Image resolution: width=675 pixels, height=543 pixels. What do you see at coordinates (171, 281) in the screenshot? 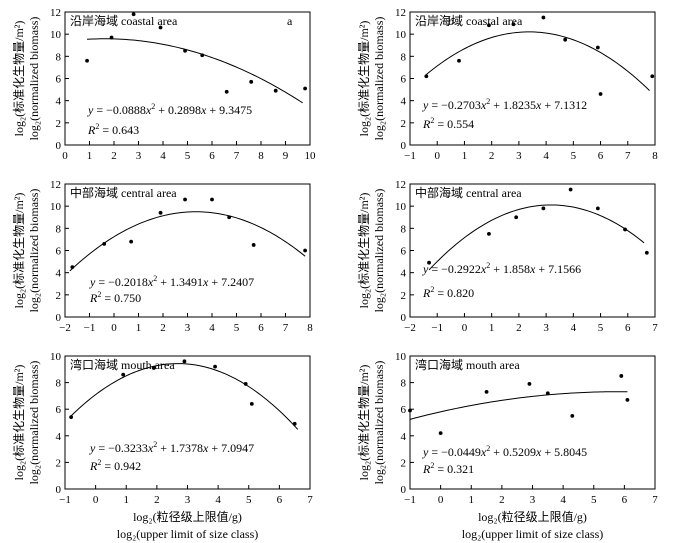
I see `fit-equation: y = −0.2018x2 + 1.3491x + 7.2407` at bounding box center [171, 281].